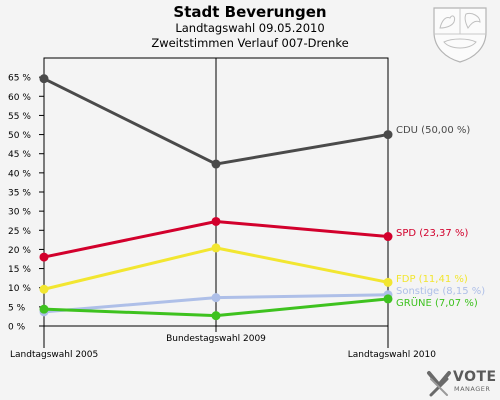  Describe the element at coordinates (439, 384) in the screenshot. I see `vote-check-icon` at that location.